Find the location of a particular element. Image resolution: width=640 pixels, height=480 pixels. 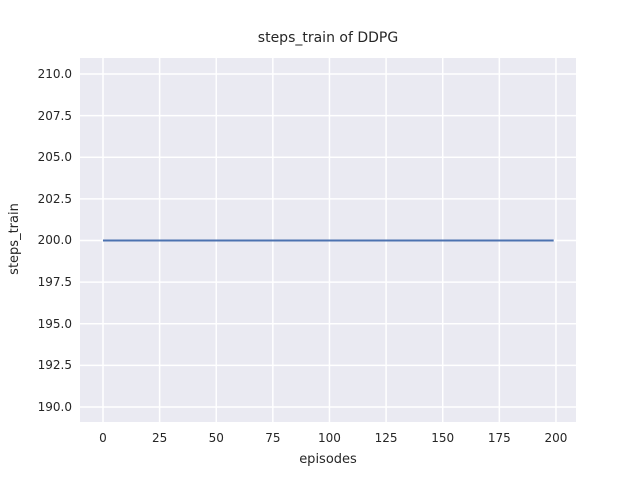

x-tick-label: 150 is located at coordinates (443, 438).